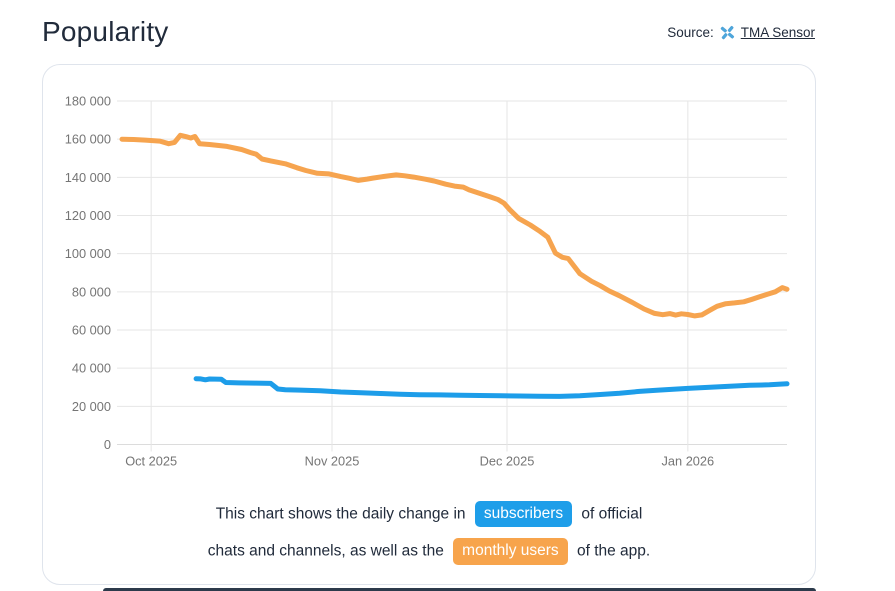 The image size is (895, 591). I want to click on tma-sensor-icon, so click(727, 32).